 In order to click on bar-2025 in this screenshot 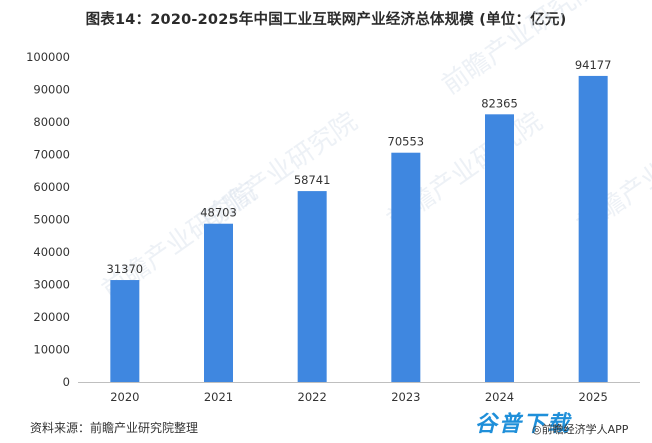, I will do `click(593, 229)`.